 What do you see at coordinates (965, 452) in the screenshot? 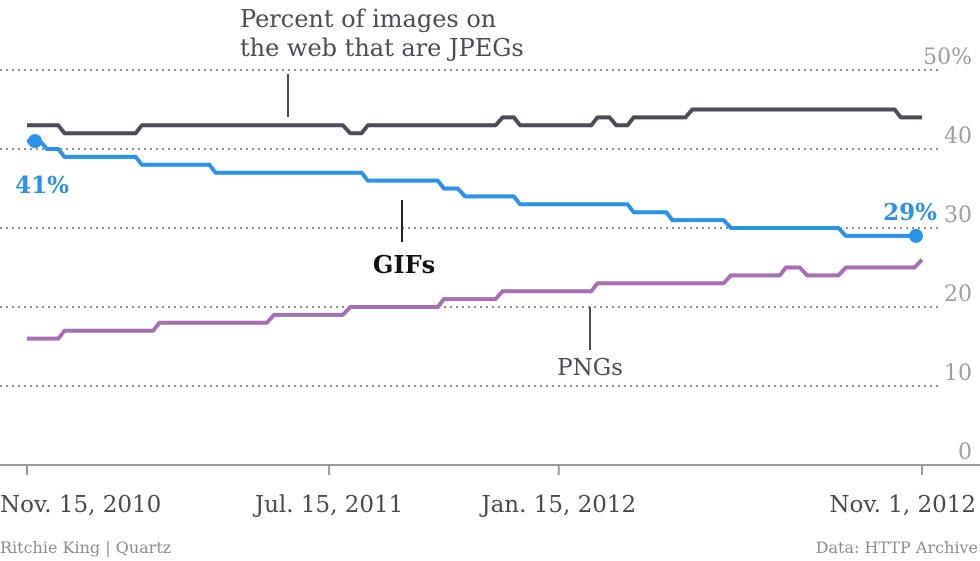
I see `y-tick-label: 0` at bounding box center [965, 452].